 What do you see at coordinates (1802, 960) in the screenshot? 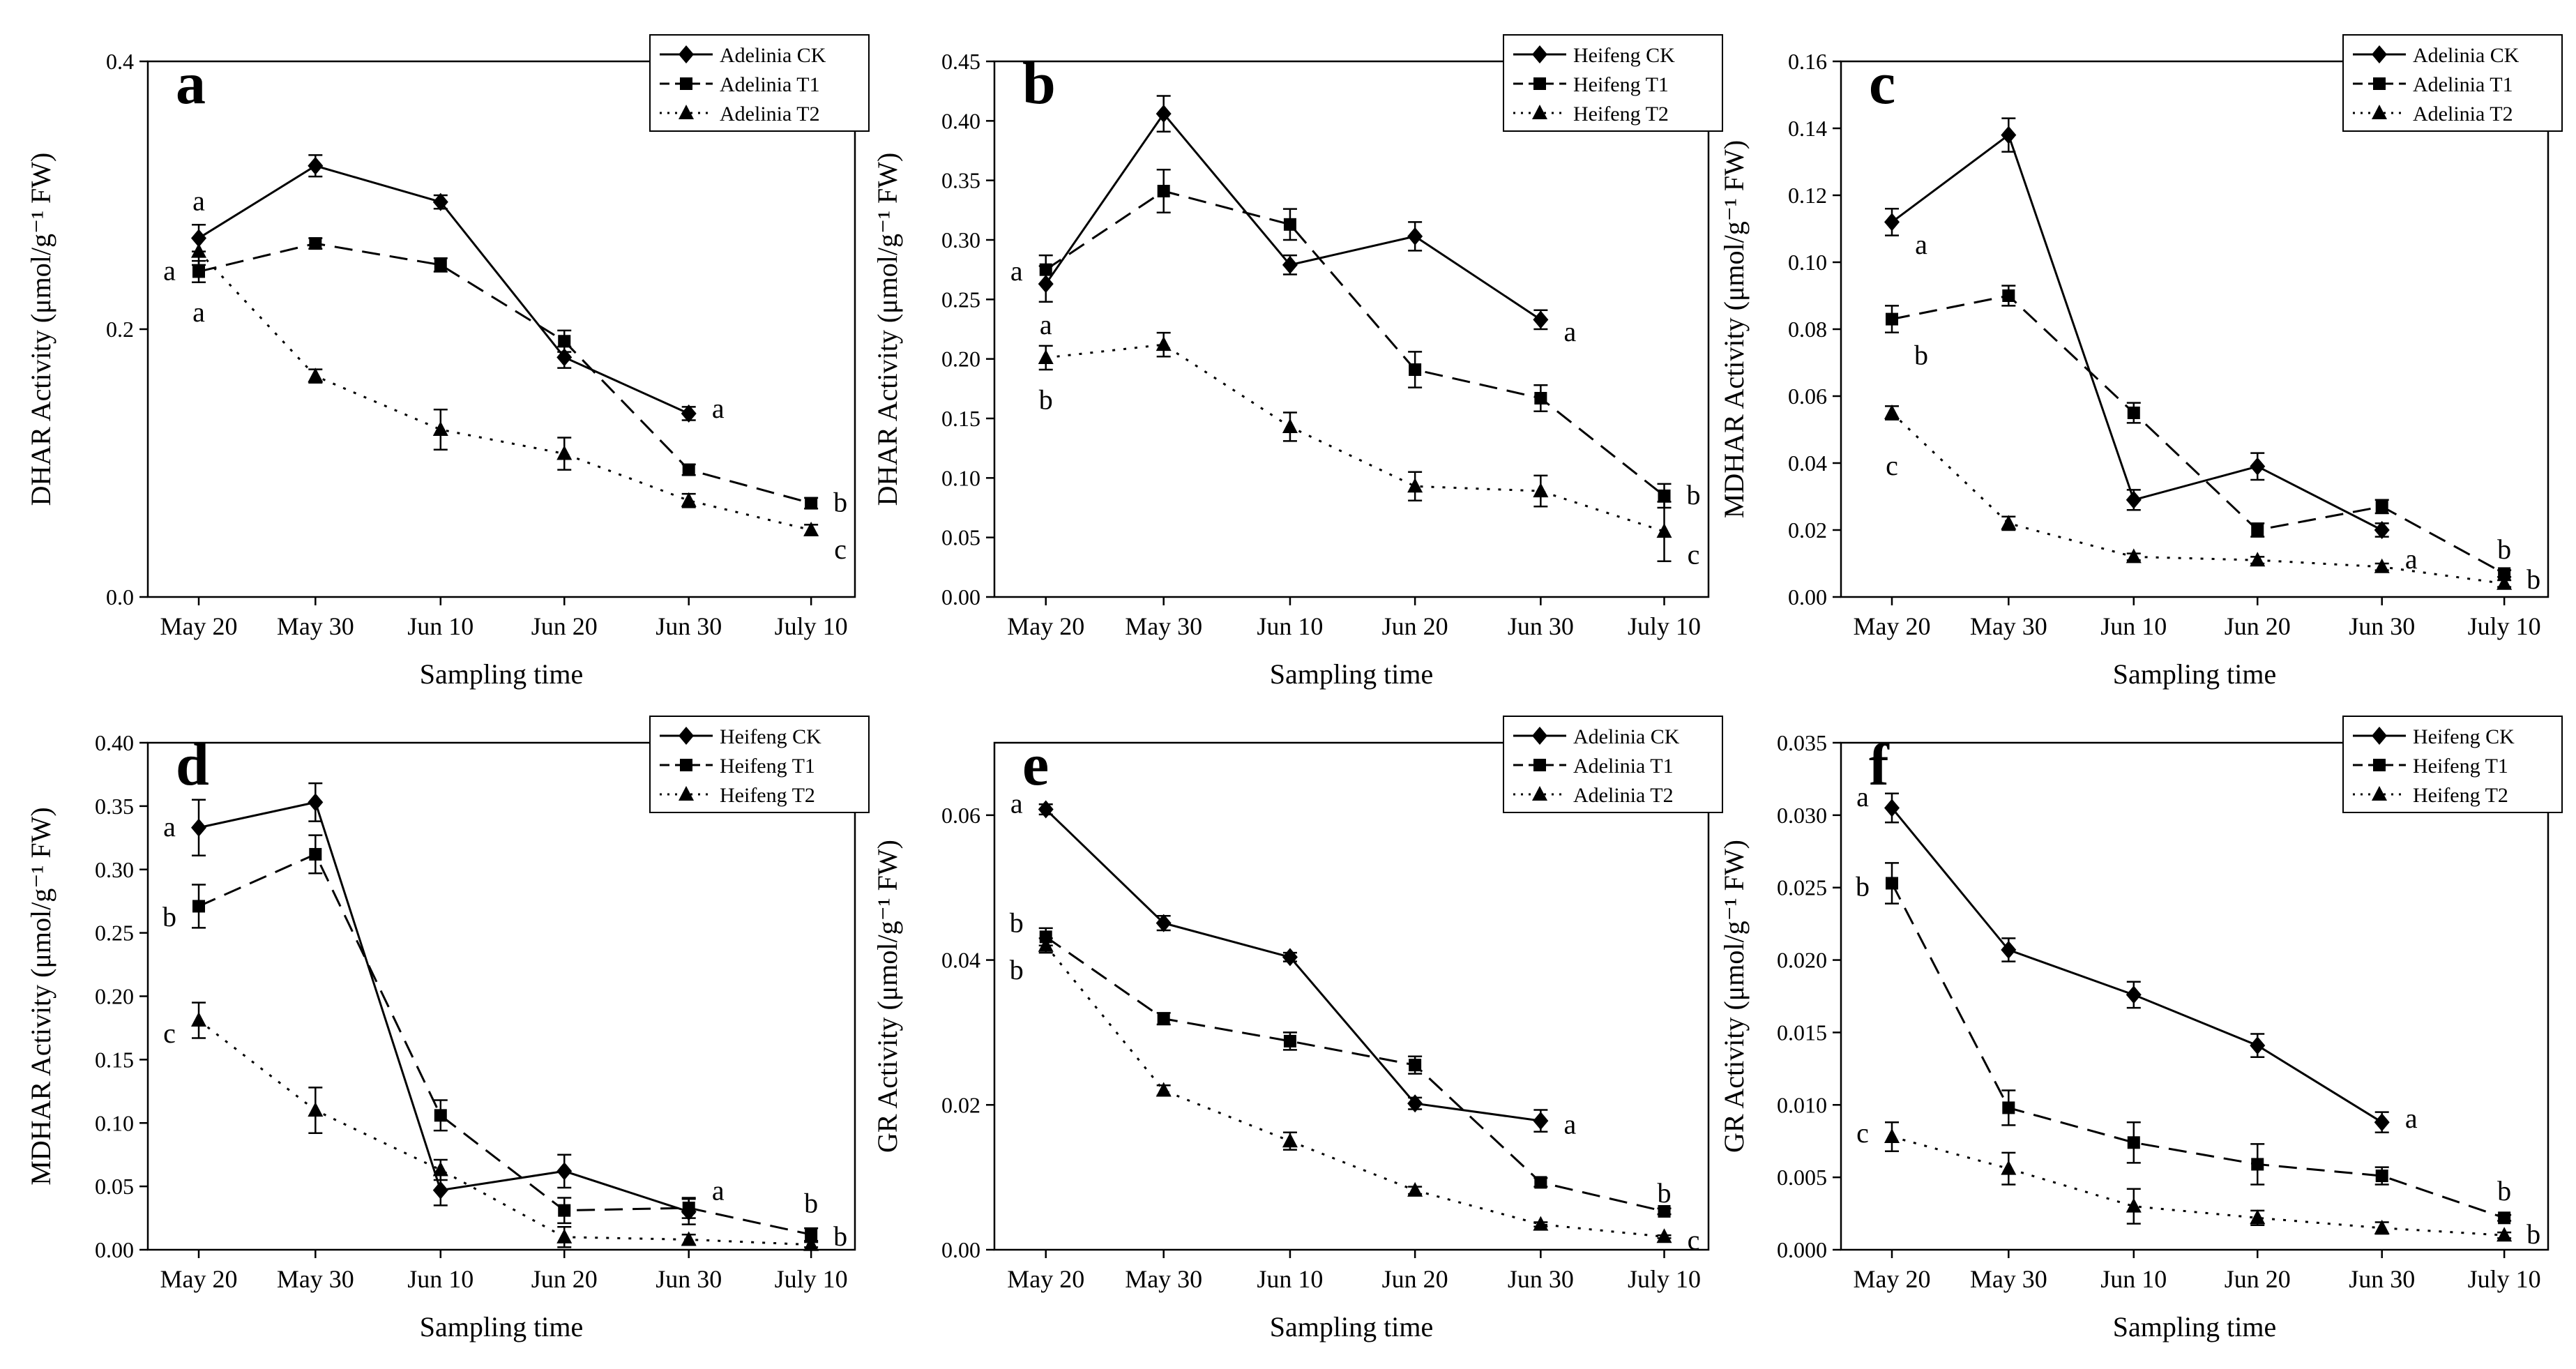
I see `y-tick-label: 0.020` at bounding box center [1802, 960].